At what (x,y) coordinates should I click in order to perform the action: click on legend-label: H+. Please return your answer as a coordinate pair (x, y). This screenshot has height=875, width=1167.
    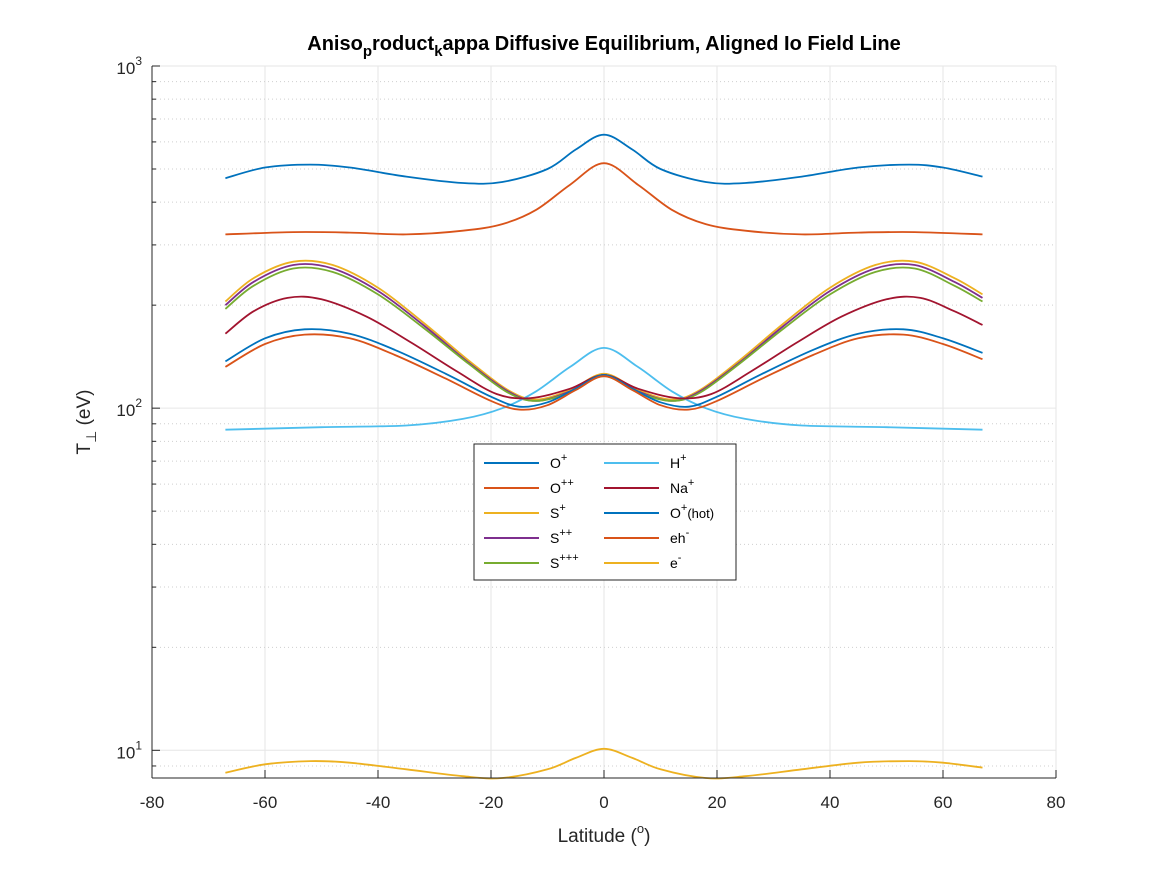
    Looking at the image, I should click on (678, 461).